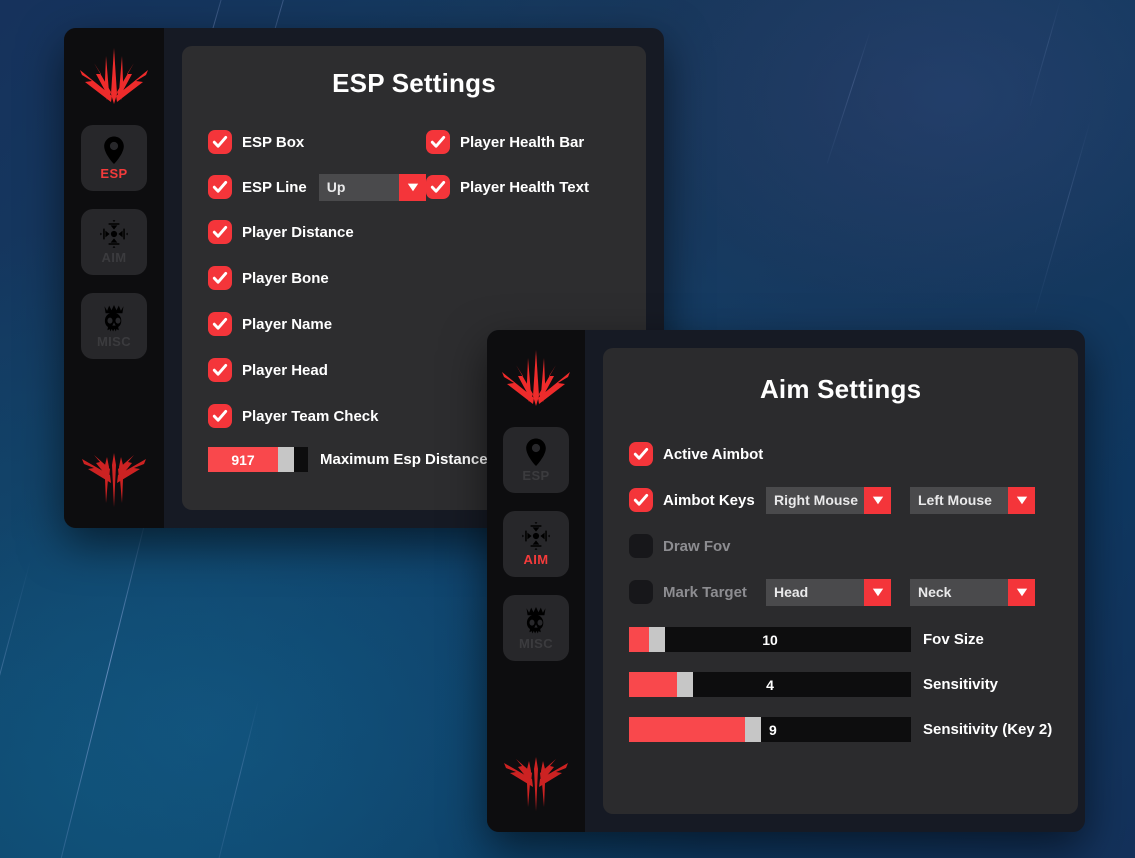  I want to click on dropdown-mark-target-1: Head, so click(828, 592).